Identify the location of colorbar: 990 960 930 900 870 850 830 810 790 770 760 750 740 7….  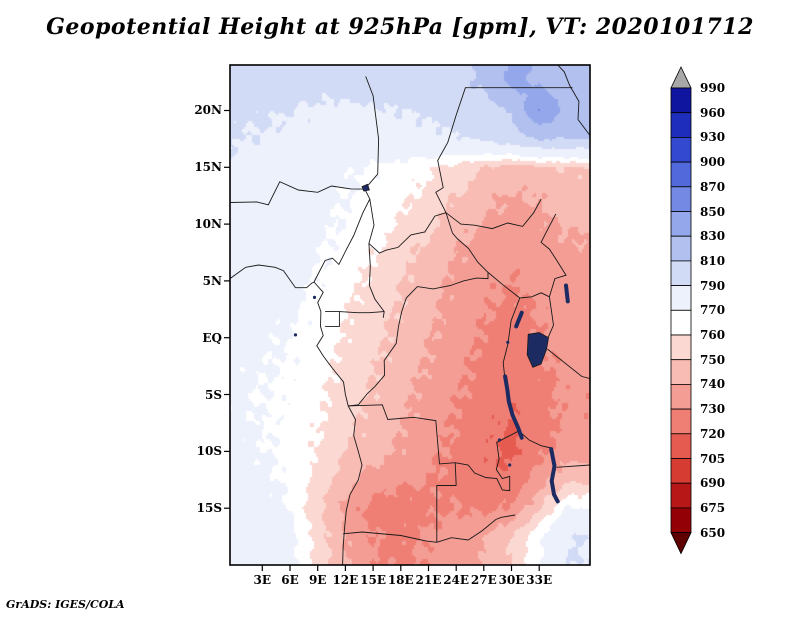
(705, 312).